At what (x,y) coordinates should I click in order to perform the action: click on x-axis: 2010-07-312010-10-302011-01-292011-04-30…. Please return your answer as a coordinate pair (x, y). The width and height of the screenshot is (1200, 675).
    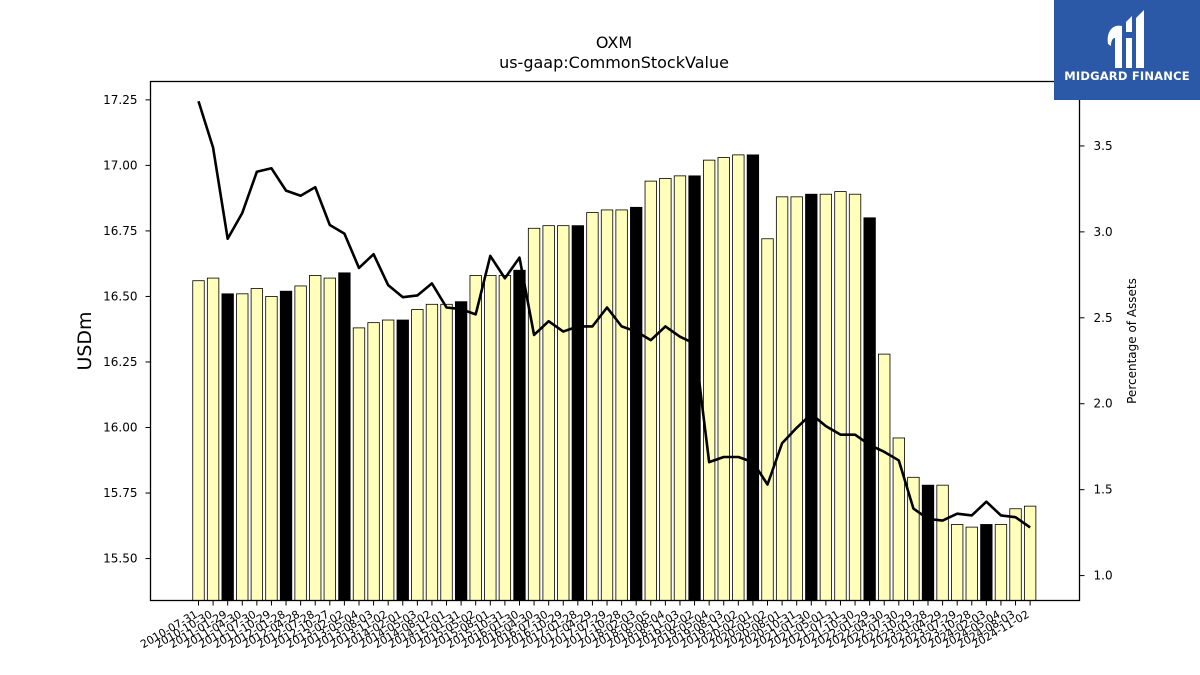
    Looking at the image, I should click on (585, 625).